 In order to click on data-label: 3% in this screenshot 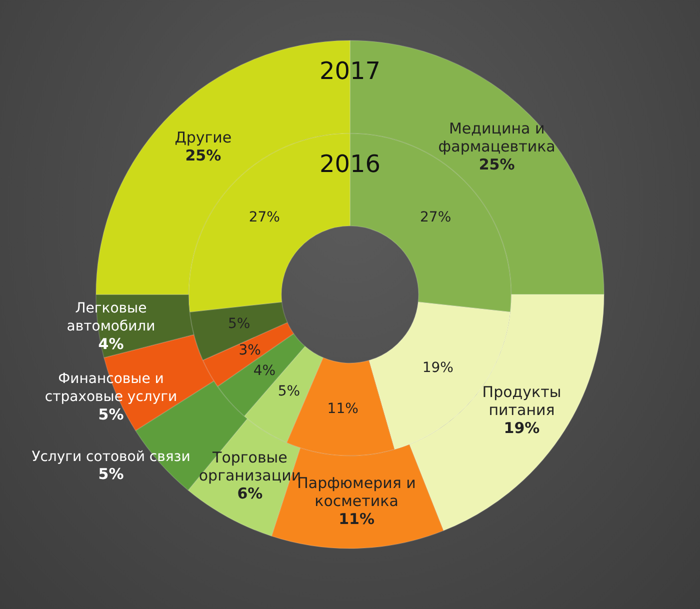, I will do `click(249, 350)`.